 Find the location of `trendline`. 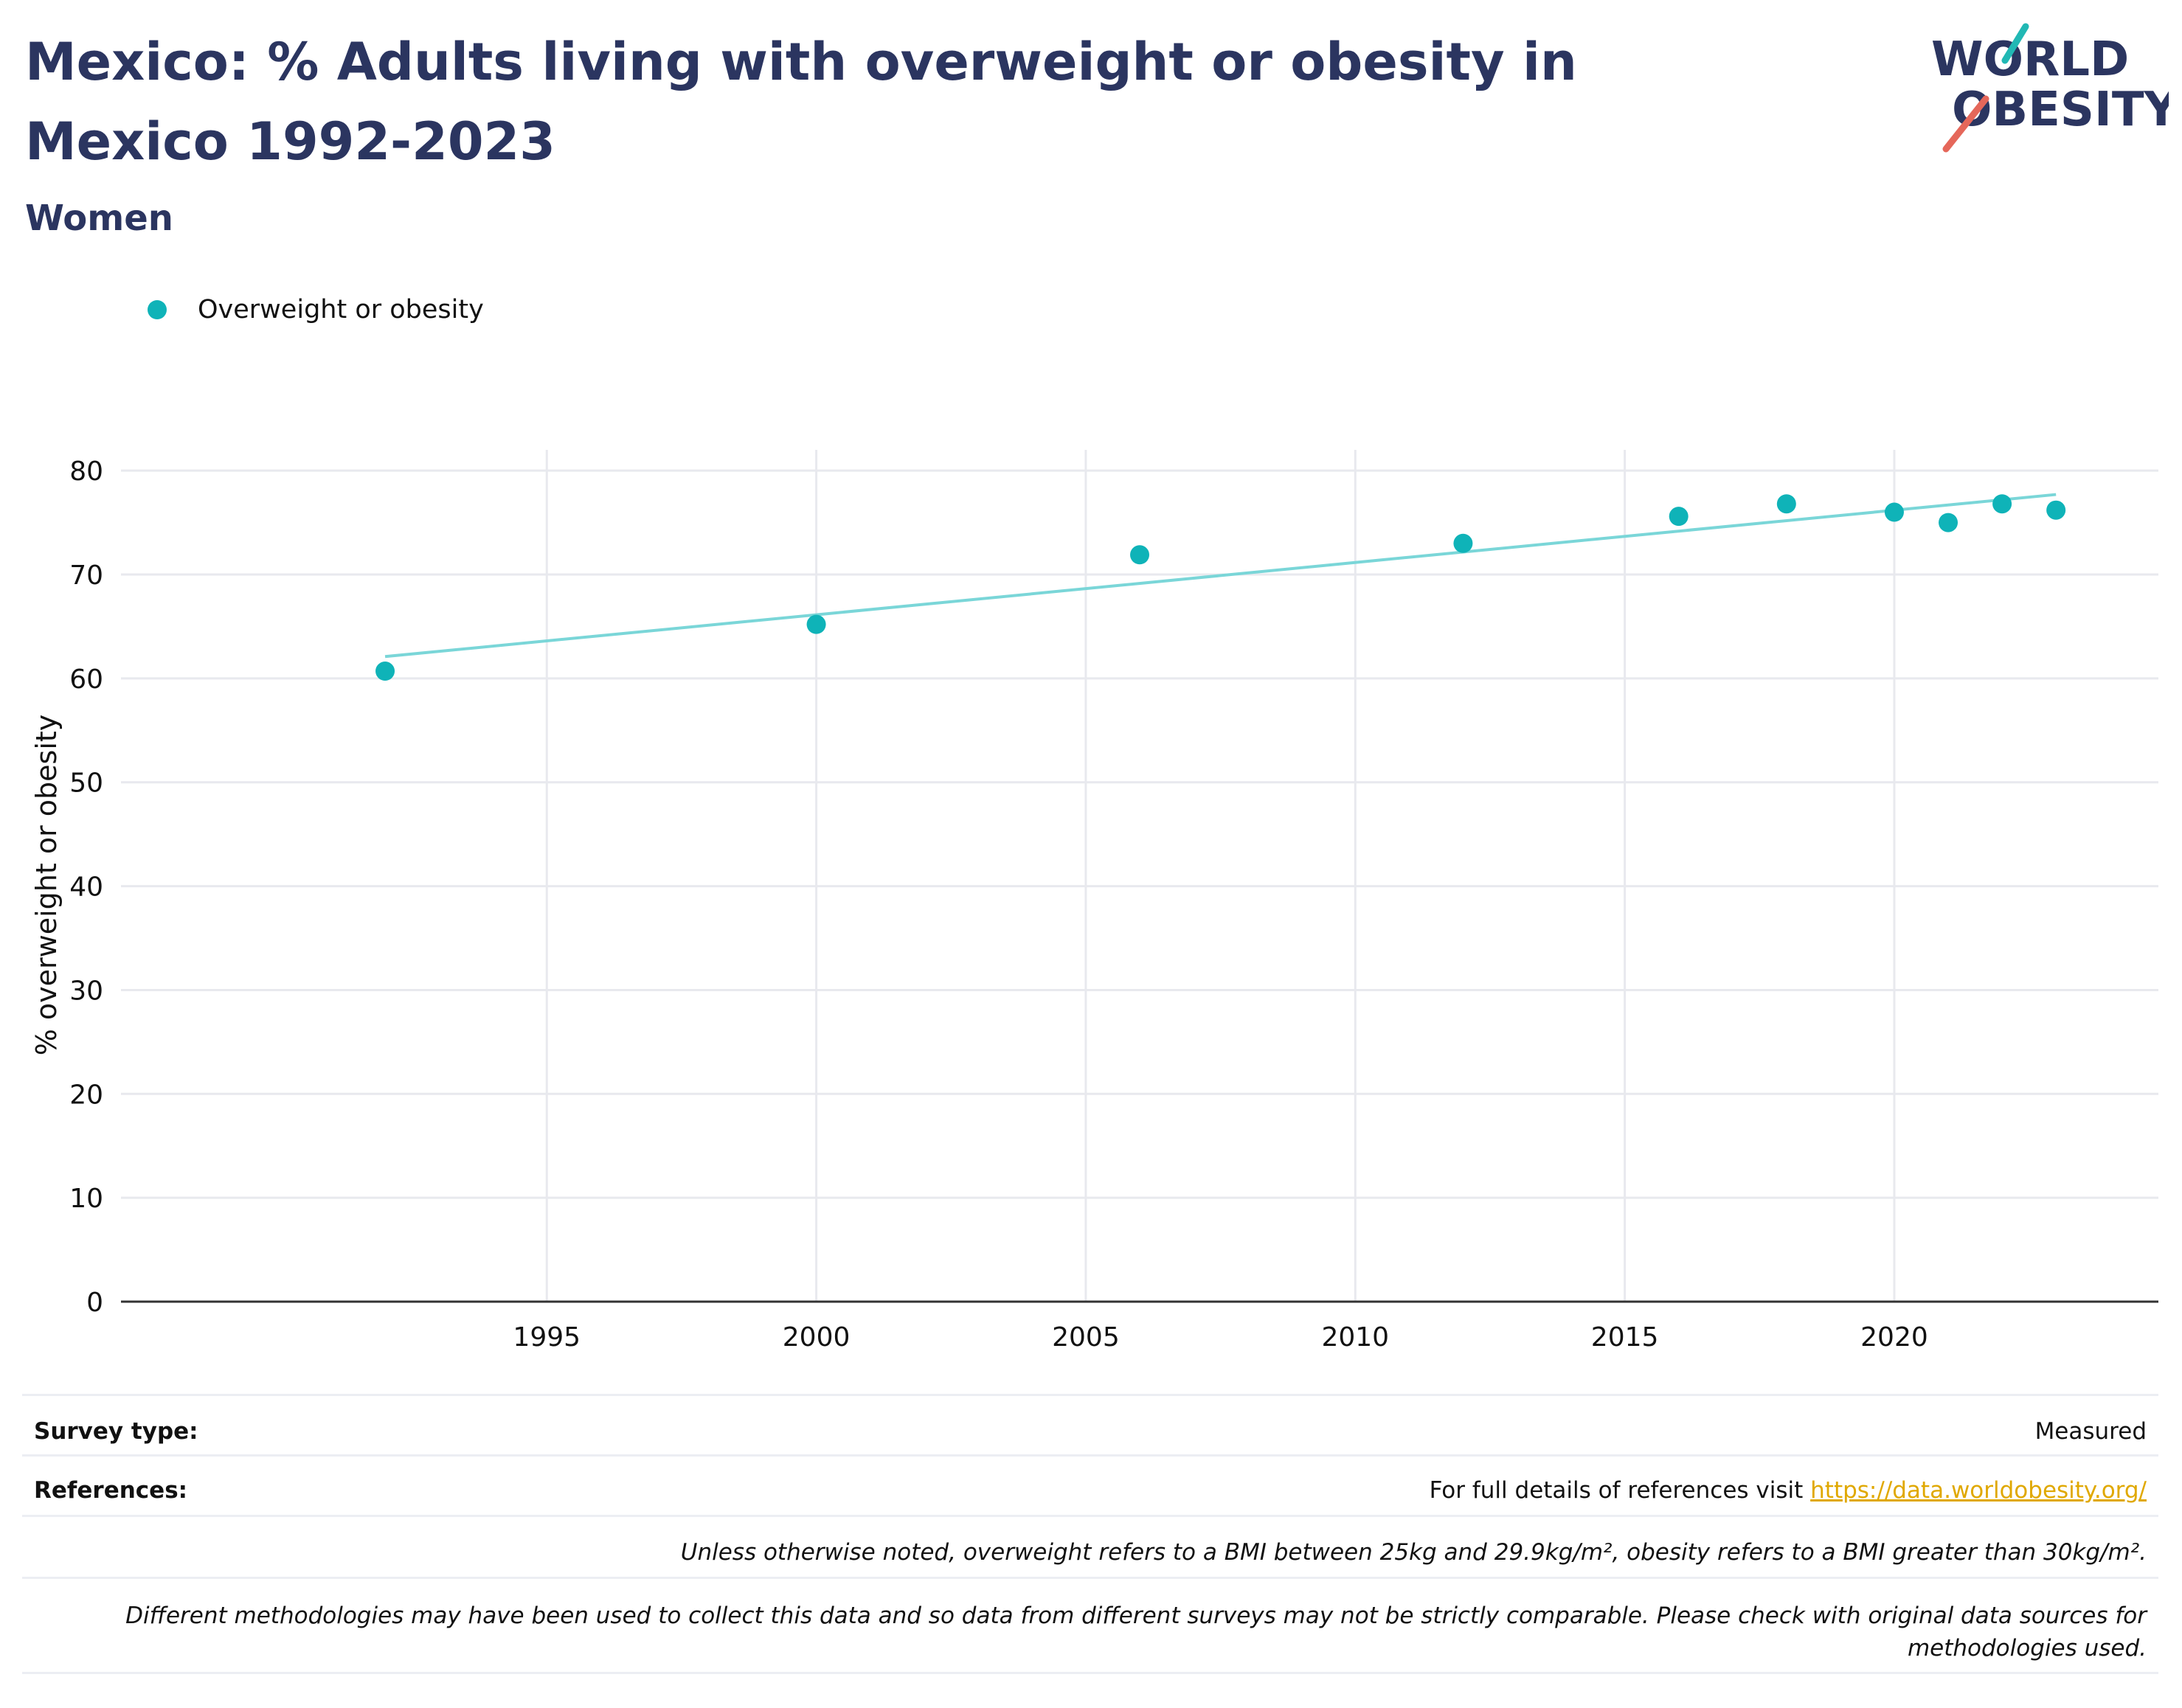

trendline is located at coordinates (1220, 576).